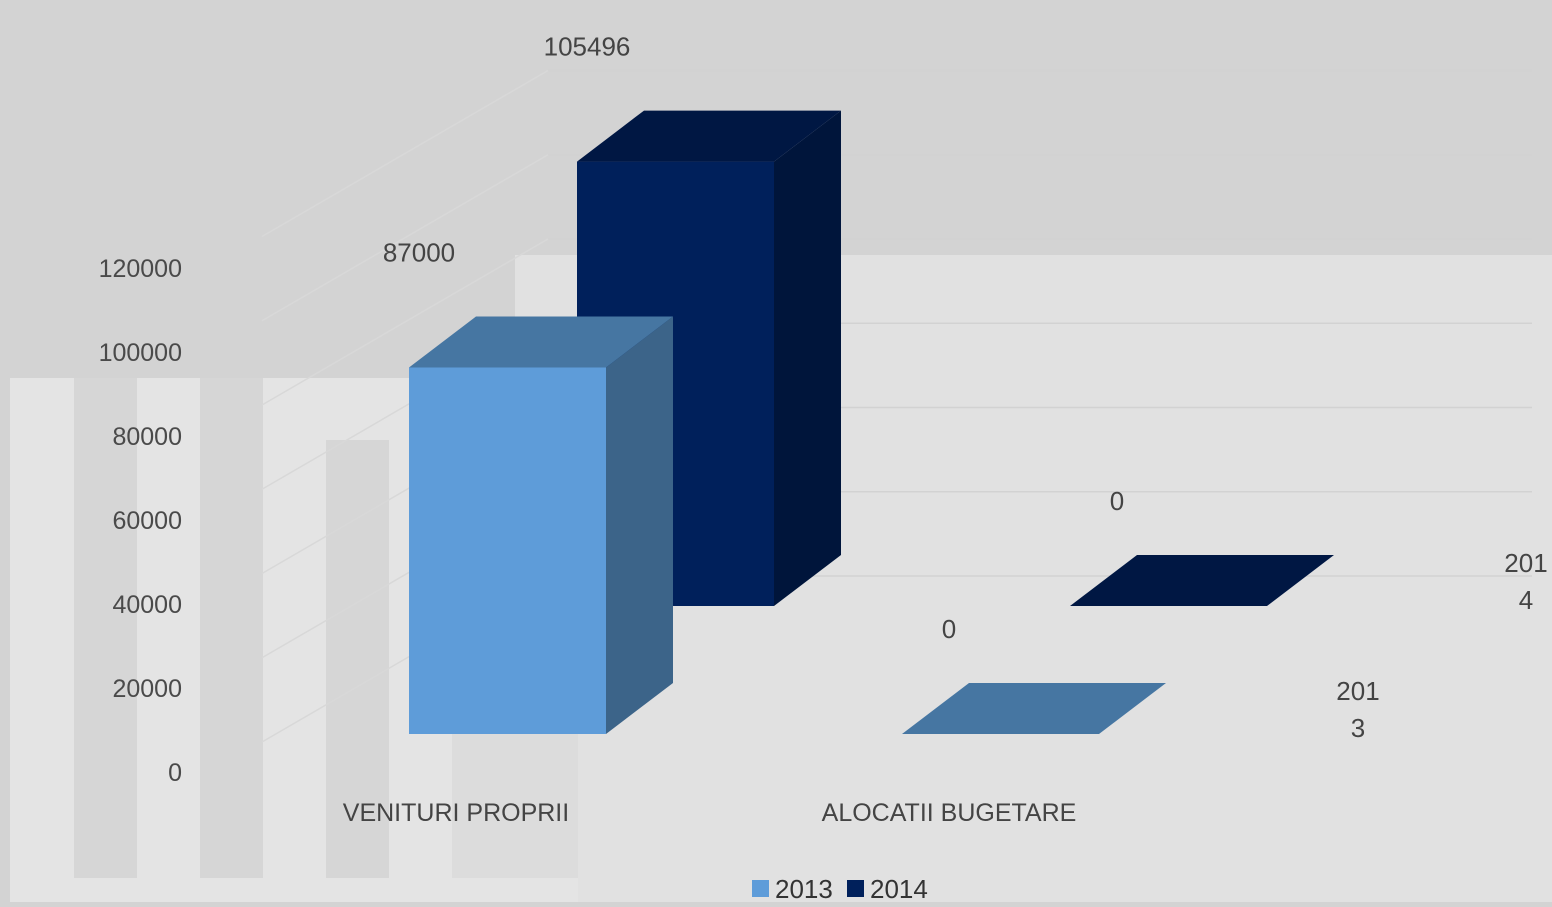 This screenshot has width=1552, height=907. Describe the element at coordinates (949, 813) in the screenshot. I see `category-label: ALOCATII BUGETARE` at that location.